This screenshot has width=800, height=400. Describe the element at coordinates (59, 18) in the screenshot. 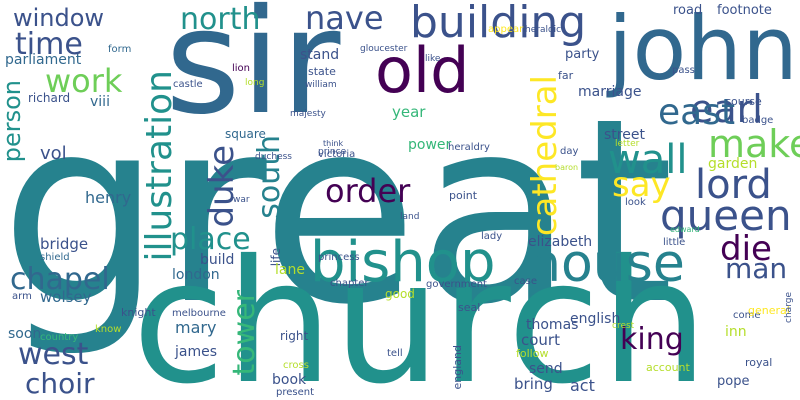

I see `word-window: window` at that location.